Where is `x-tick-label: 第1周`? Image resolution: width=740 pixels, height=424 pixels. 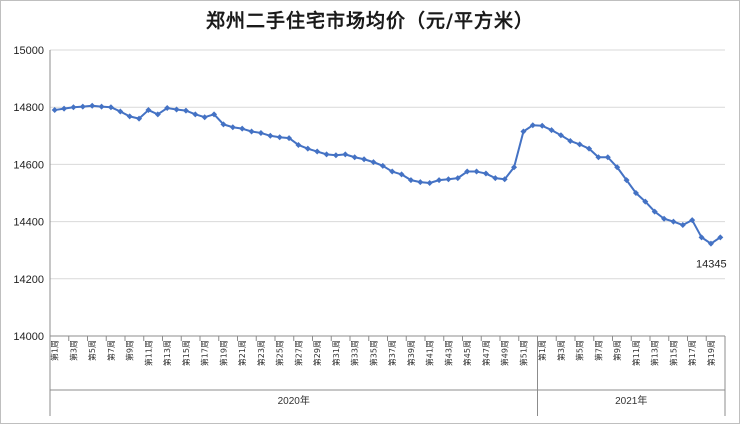 x-tick-label: 第1周 is located at coordinates (542, 350).